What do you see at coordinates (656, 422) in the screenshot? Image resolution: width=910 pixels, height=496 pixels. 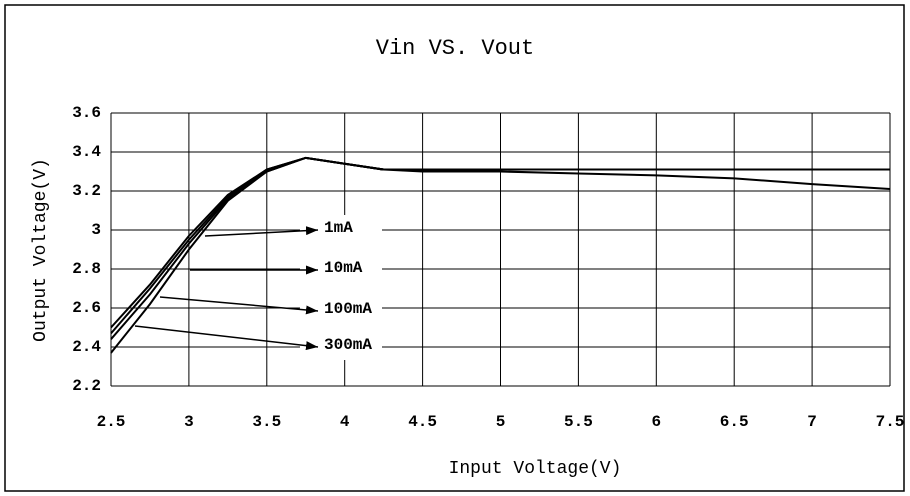 I see `x-tick-label: 6` at bounding box center [656, 422].